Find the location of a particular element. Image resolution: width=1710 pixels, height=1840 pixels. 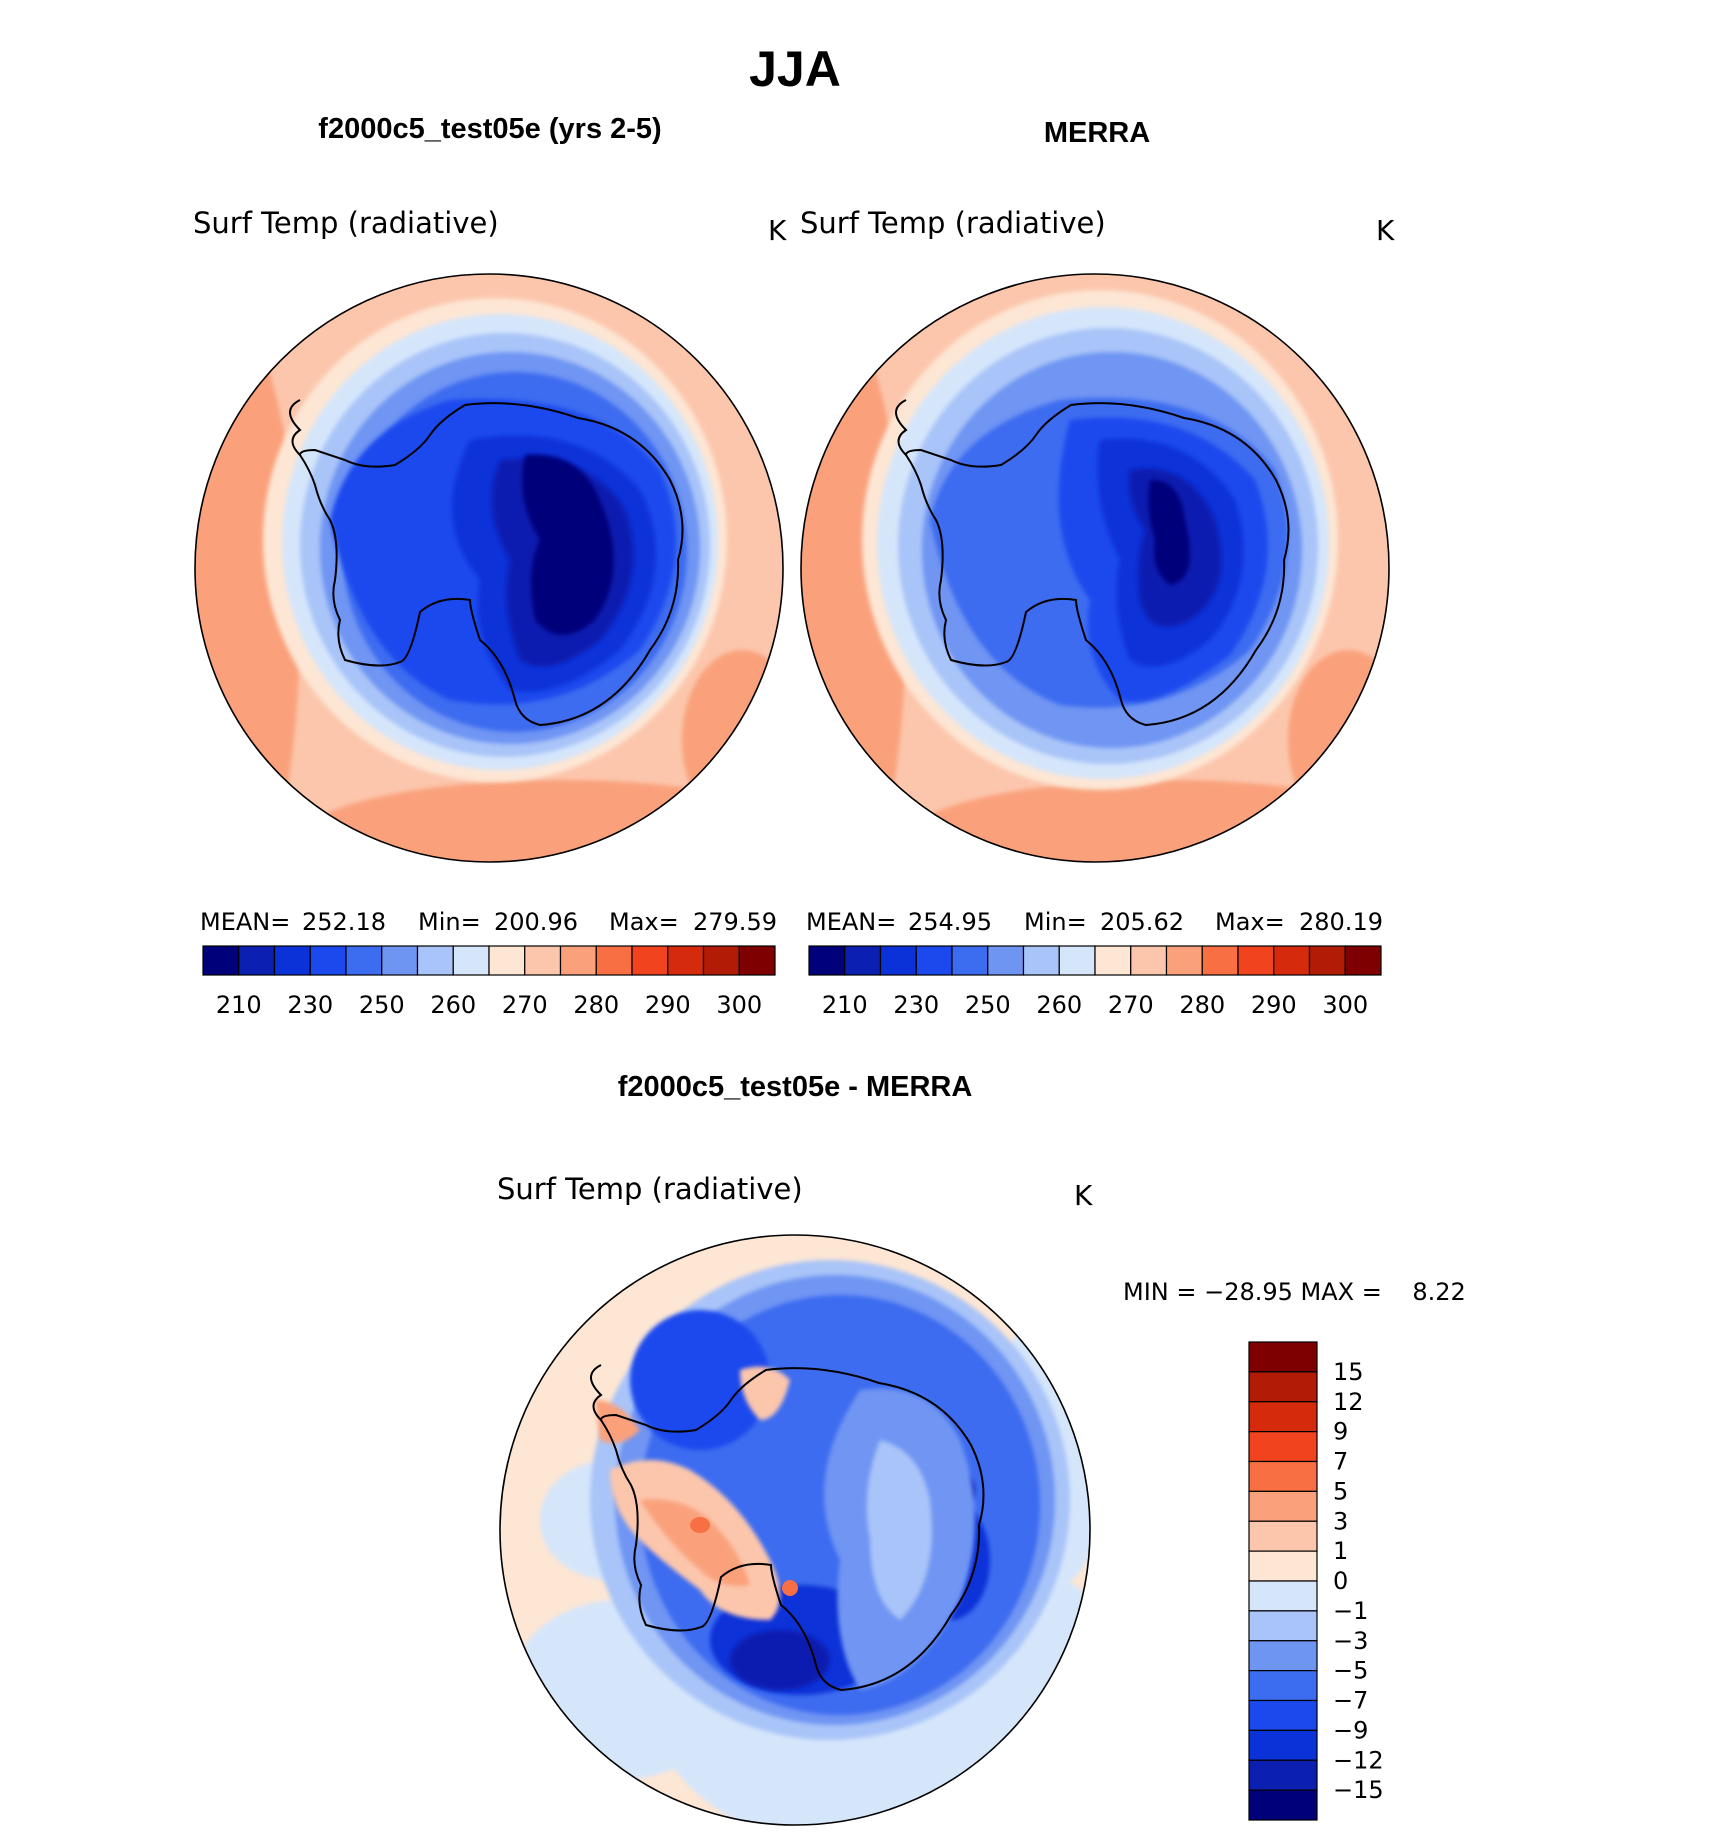

colorbar-diff-tick-label: 9 is located at coordinates (1340, 1432).